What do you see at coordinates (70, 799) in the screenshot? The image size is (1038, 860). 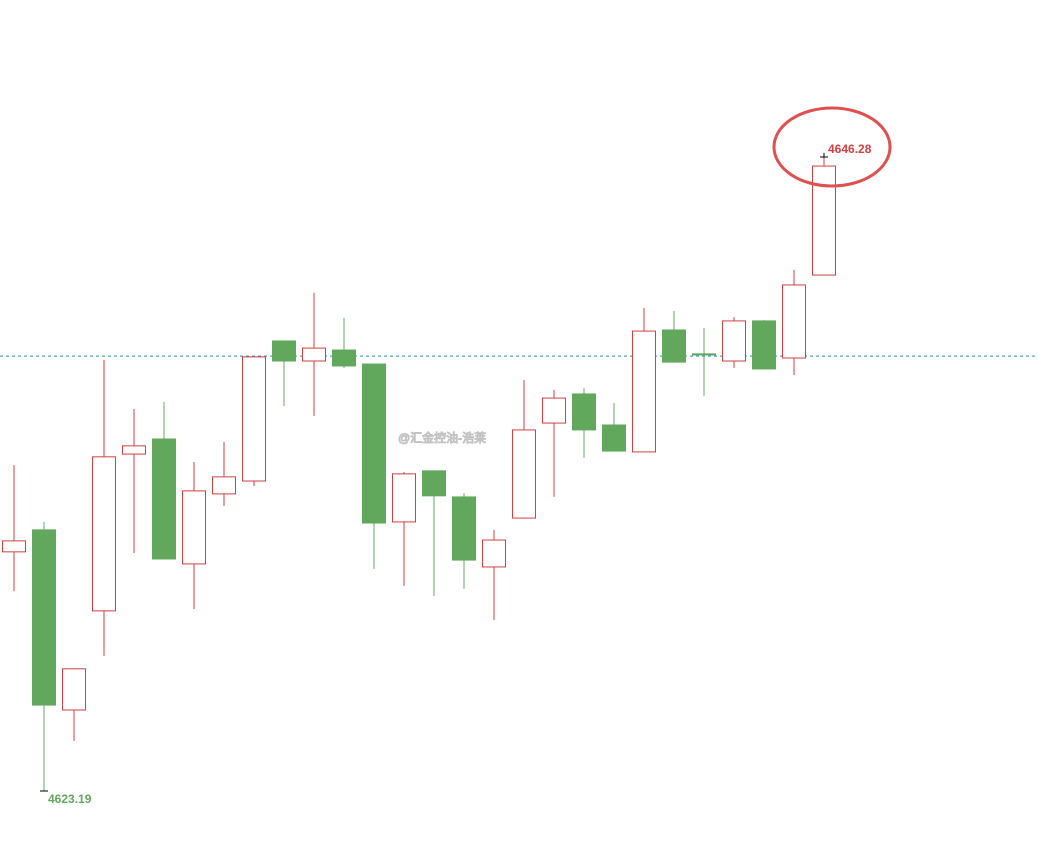 I see `low-label: 4623.19` at bounding box center [70, 799].